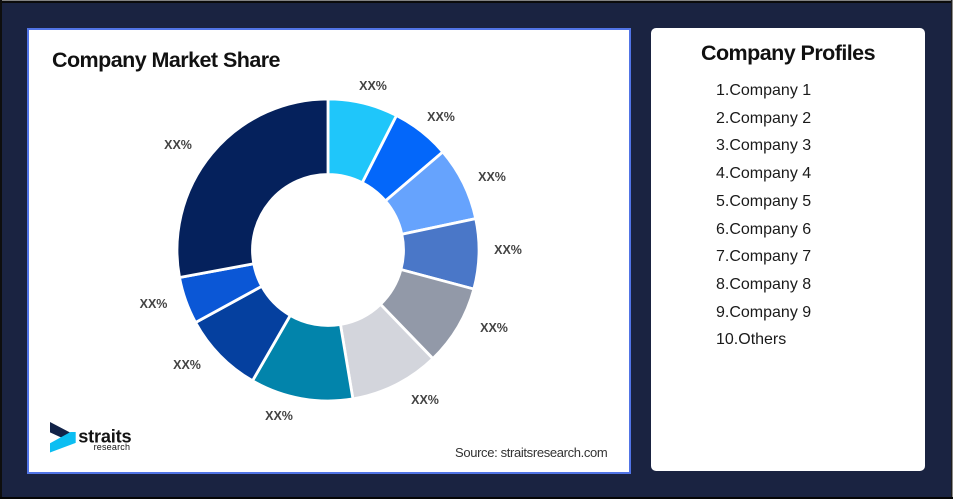 The height and width of the screenshot is (499, 953). Describe the element at coordinates (112, 447) in the screenshot. I see `svg-text: research` at that location.